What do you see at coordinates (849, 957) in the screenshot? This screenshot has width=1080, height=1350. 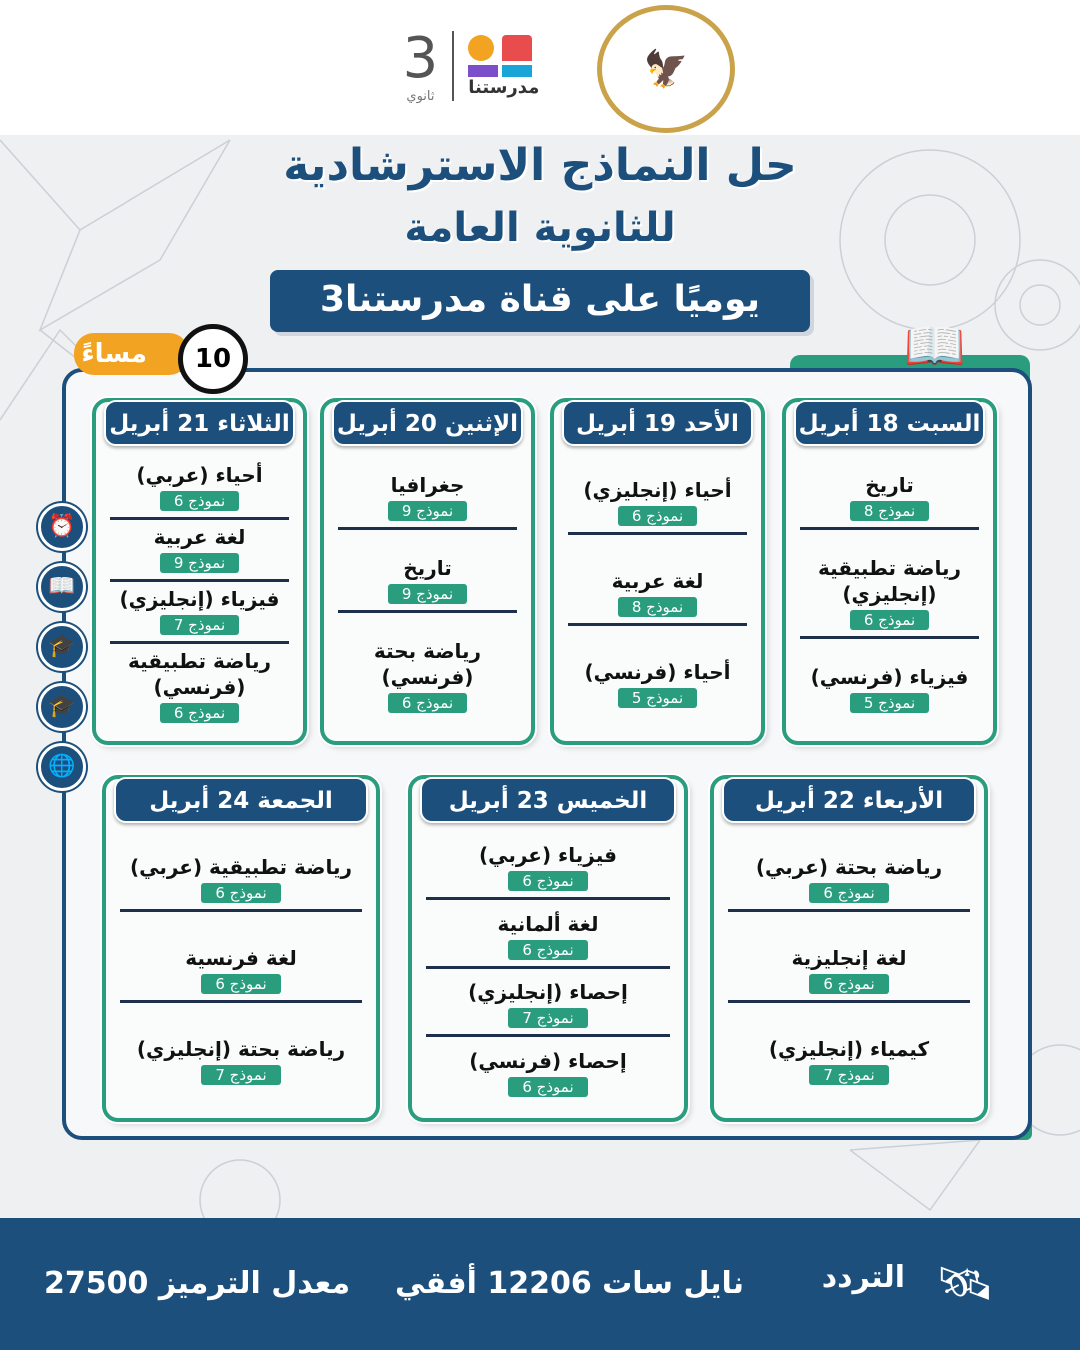 I see `subject-name: لغة إنجليزية` at bounding box center [849, 957].